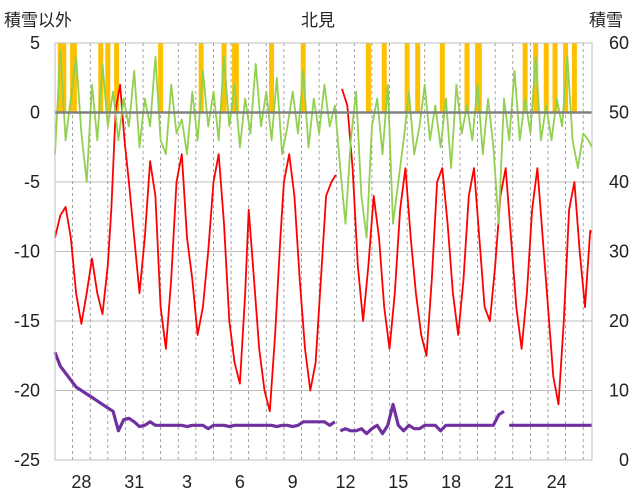  I want to click on x-tick-label: 18, so click(451, 482).